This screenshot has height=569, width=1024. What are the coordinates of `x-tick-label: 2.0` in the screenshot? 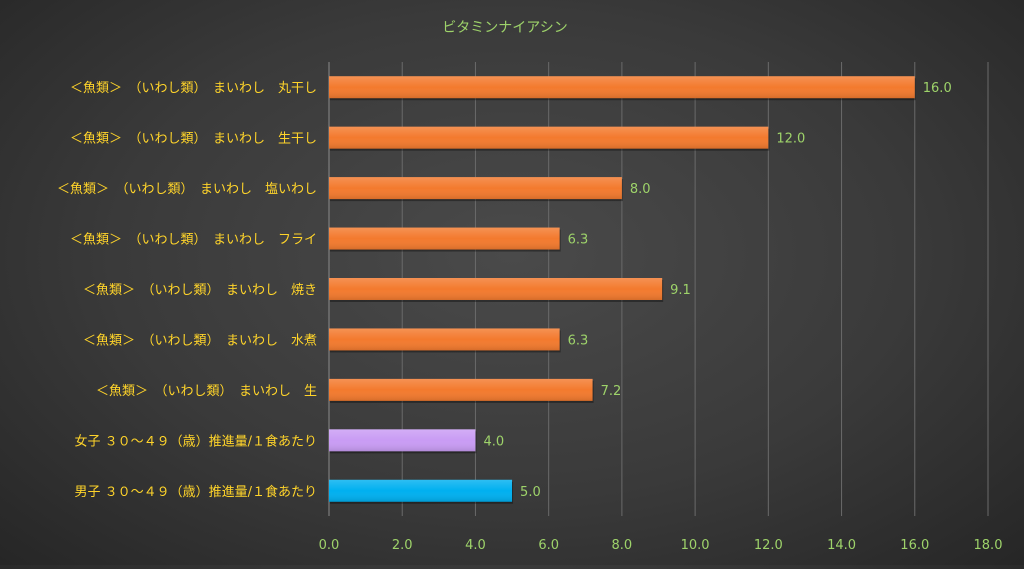 It's located at (402, 545).